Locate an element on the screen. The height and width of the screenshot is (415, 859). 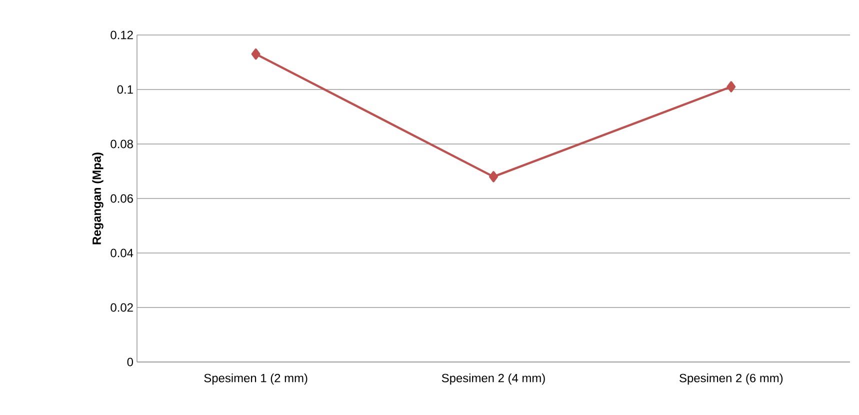
y-tick-label: 0.02 is located at coordinates (121, 307).